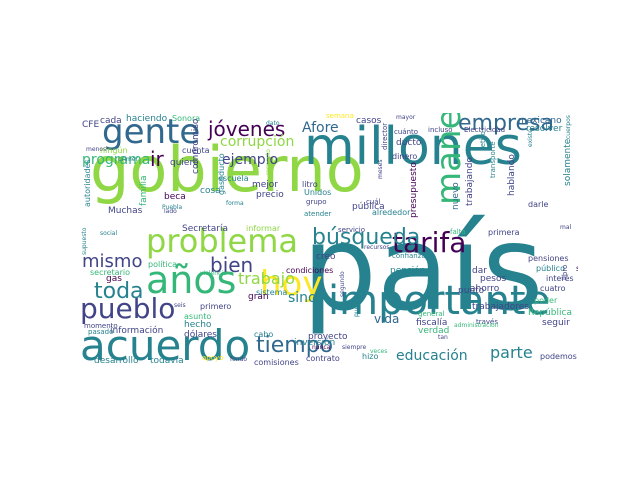 The image size is (640, 480). I want to click on word: ducto, so click(409, 143).